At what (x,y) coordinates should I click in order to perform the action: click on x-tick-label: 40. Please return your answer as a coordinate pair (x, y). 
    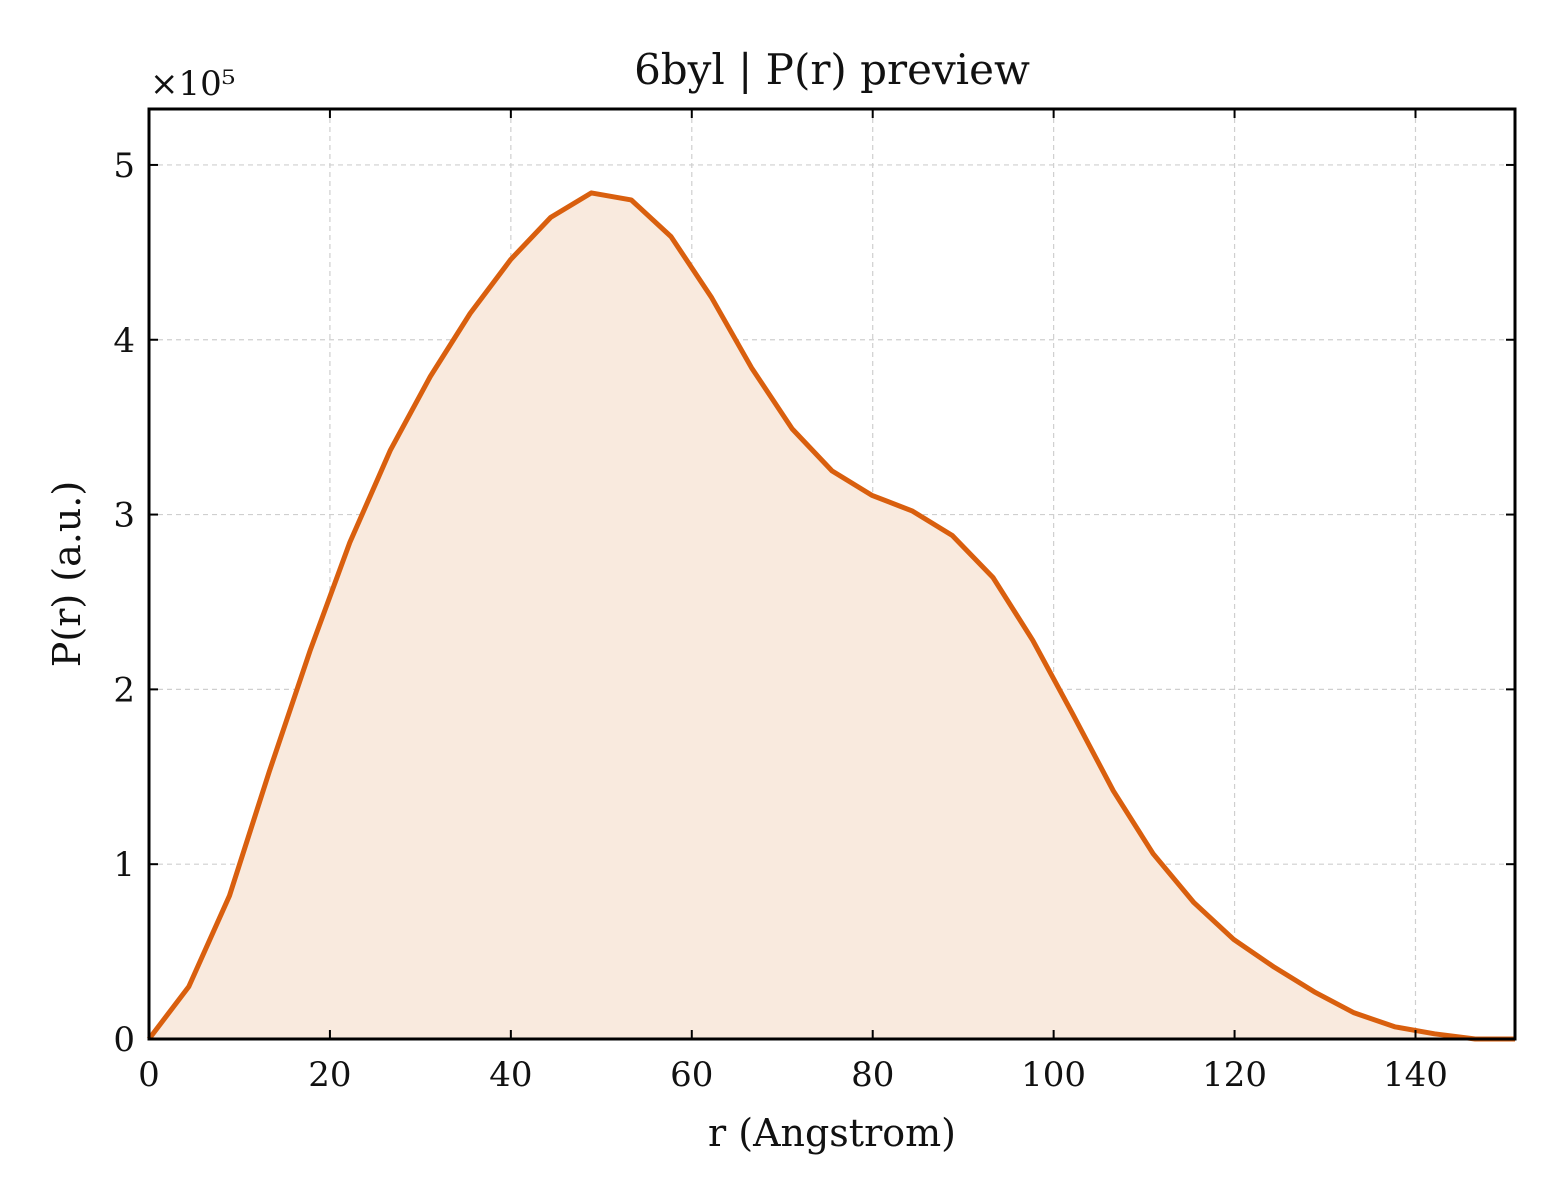
    Looking at the image, I should click on (510, 1075).